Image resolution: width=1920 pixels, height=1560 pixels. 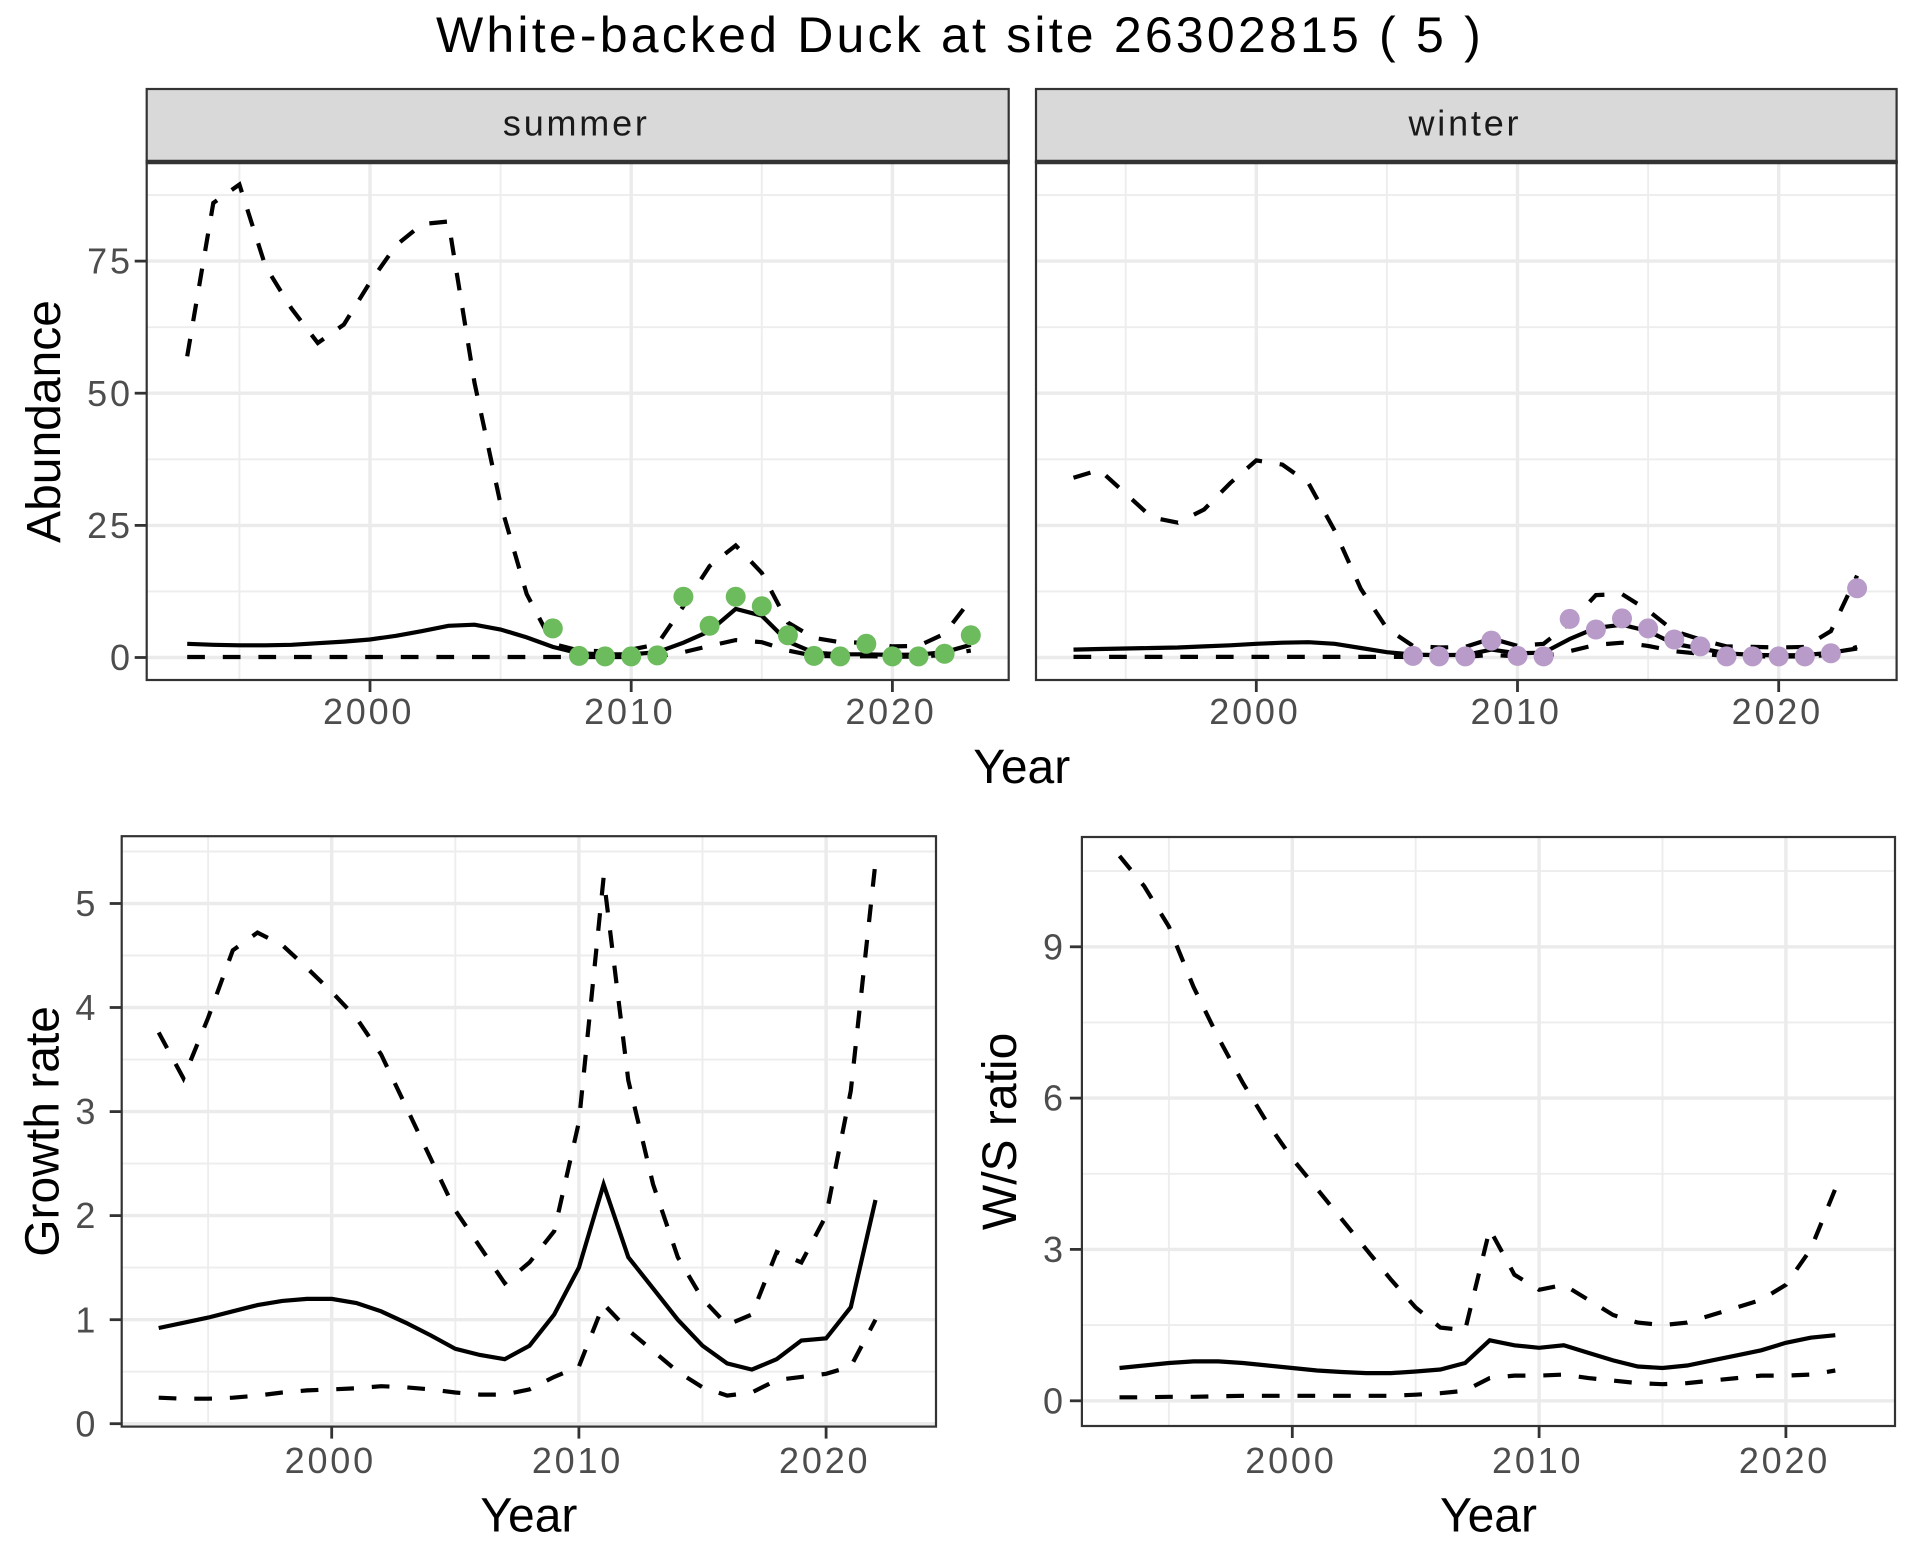 I want to click on svg-text: winter, so click(x=1464, y=123).